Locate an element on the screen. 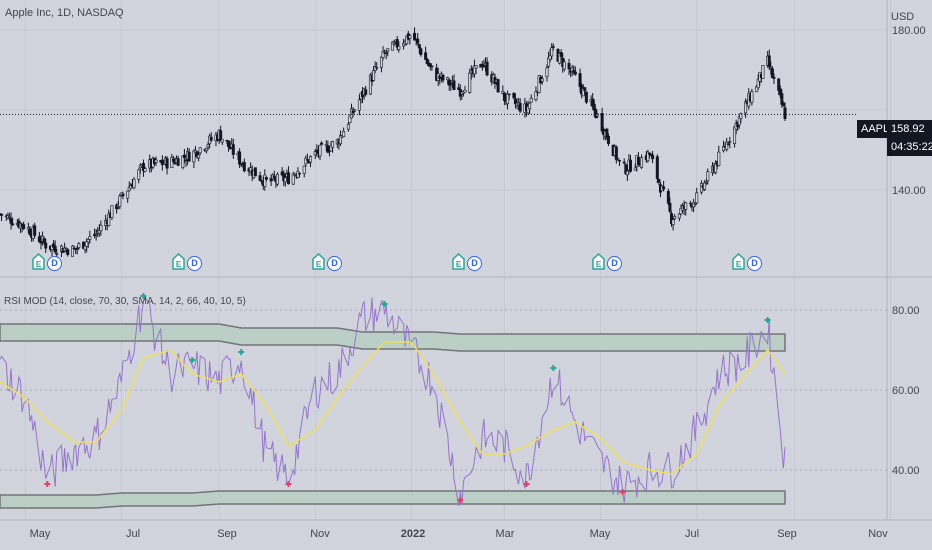 The width and height of the screenshot is (932, 550). time-label-sep: Sep is located at coordinates (227, 534).